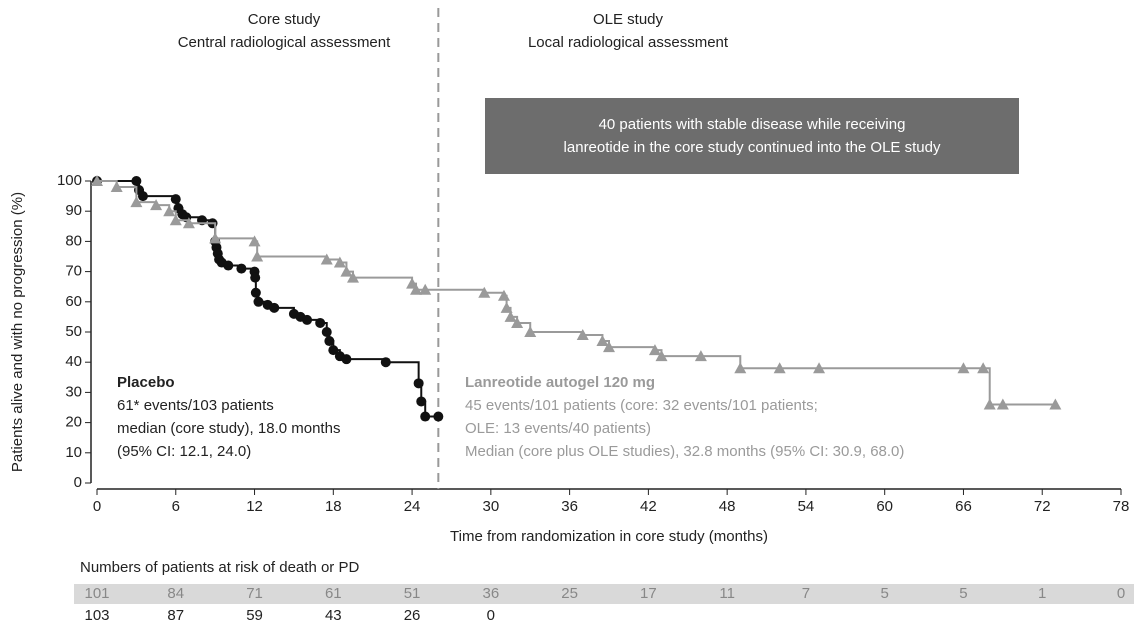 Image resolution: width=1134 pixels, height=637 pixels. What do you see at coordinates (727, 506) in the screenshot?
I see `x-tick-label: 48` at bounding box center [727, 506].